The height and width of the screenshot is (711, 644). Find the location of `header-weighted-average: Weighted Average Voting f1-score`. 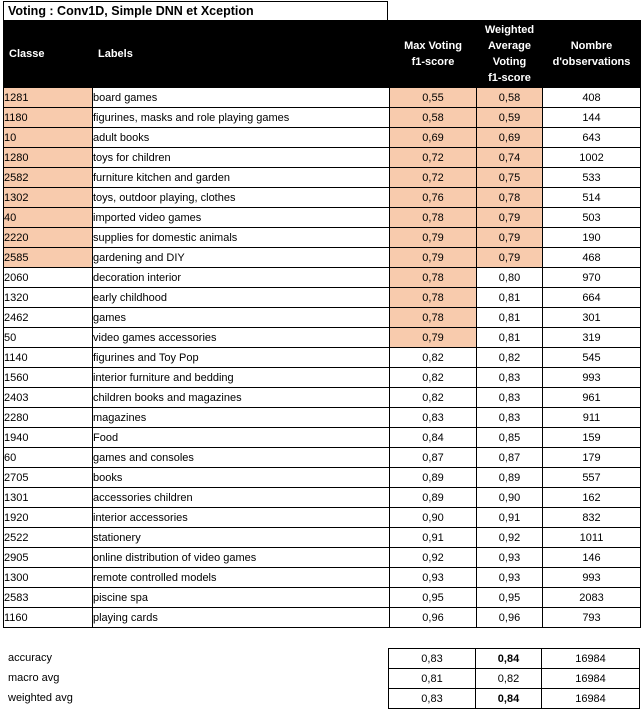

header-weighted-average: Weighted Average Voting f1-score is located at coordinates (509, 54).